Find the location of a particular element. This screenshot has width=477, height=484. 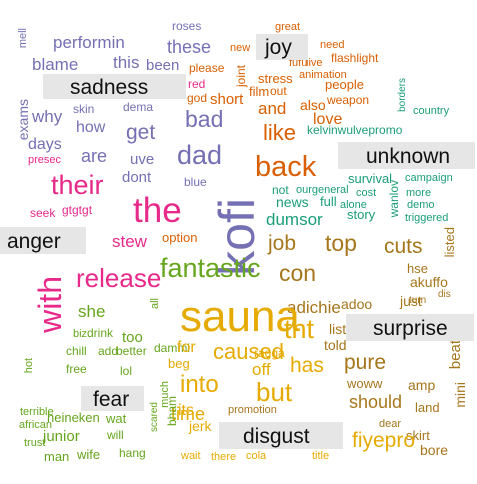

word-time: time is located at coordinates (188, 414).